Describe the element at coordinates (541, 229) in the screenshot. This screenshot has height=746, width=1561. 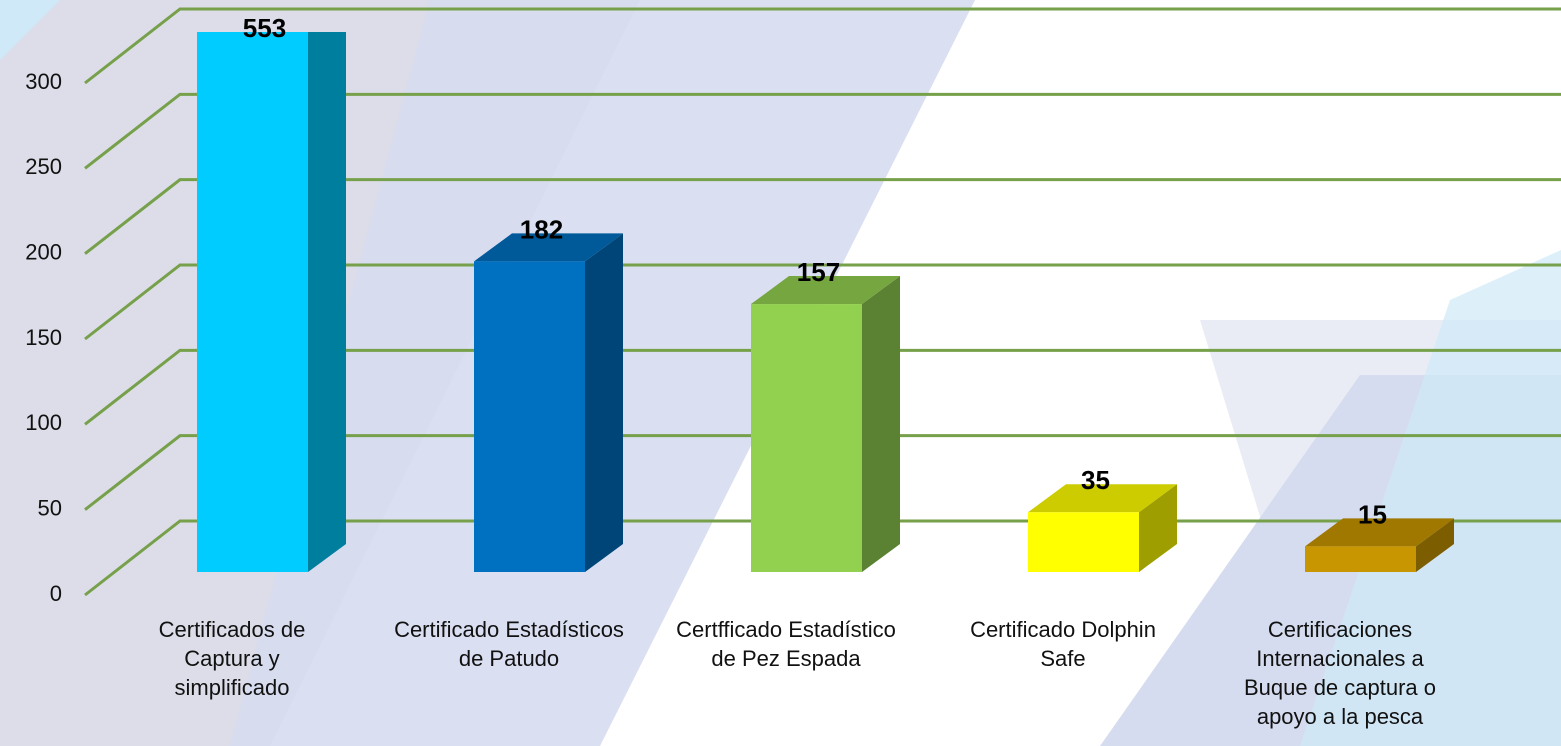
I see `data-label: 182` at that location.